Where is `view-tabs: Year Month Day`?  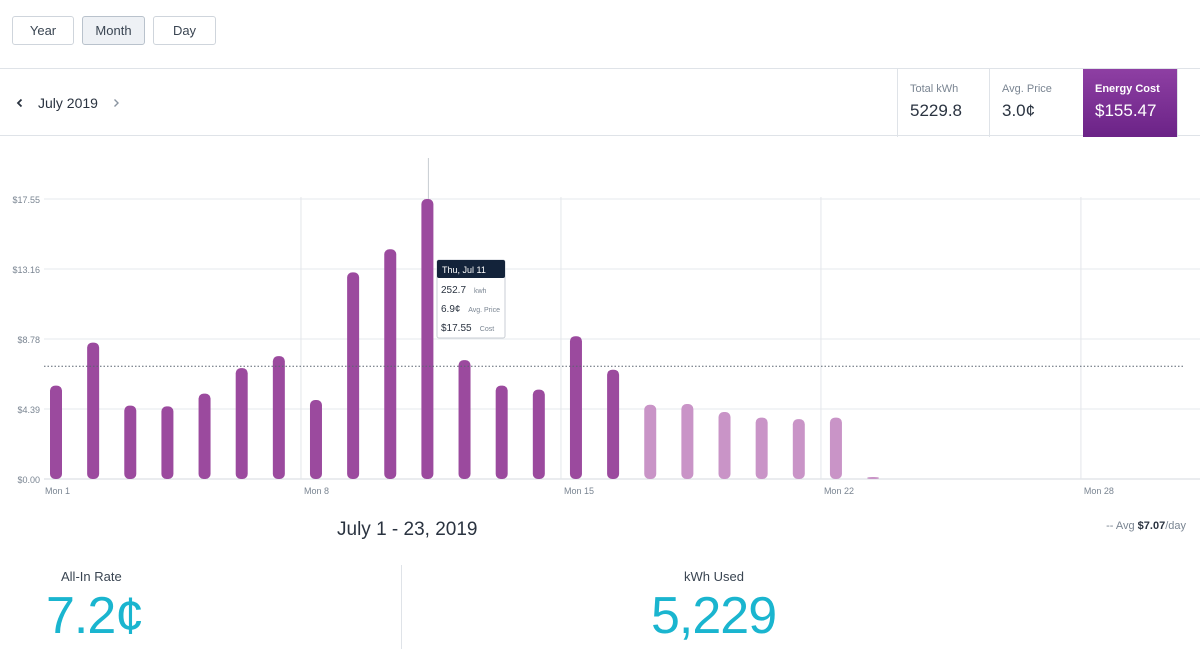
view-tabs: Year Month Day is located at coordinates (114, 30).